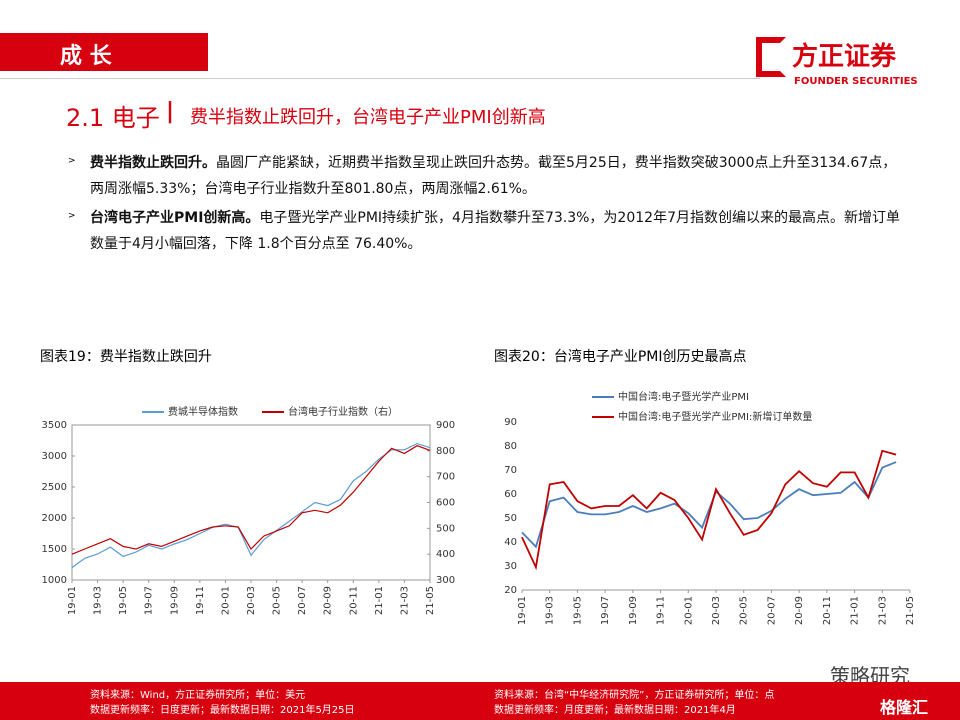 This screenshot has height=720, width=960. Describe the element at coordinates (445, 425) in the screenshot. I see `y2-tick-label: 900` at that location.